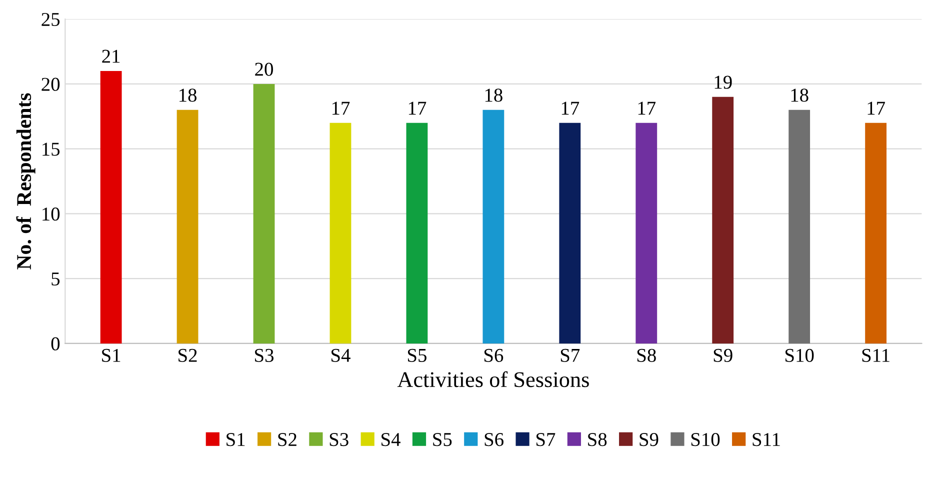  Describe the element at coordinates (570, 355) in the screenshot. I see `x-tick-label: S7` at that location.